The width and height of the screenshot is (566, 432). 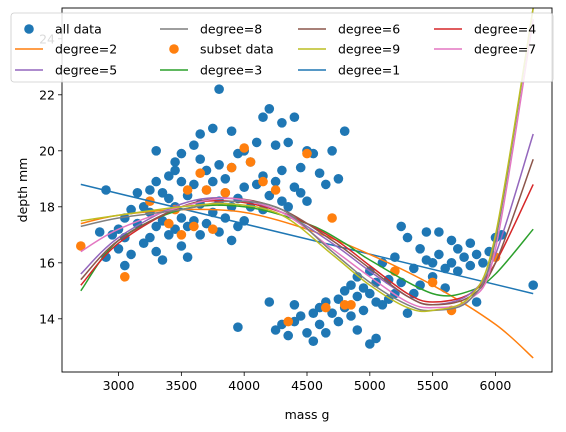 I want to click on x-tick-label: 6000, so click(x=496, y=385).